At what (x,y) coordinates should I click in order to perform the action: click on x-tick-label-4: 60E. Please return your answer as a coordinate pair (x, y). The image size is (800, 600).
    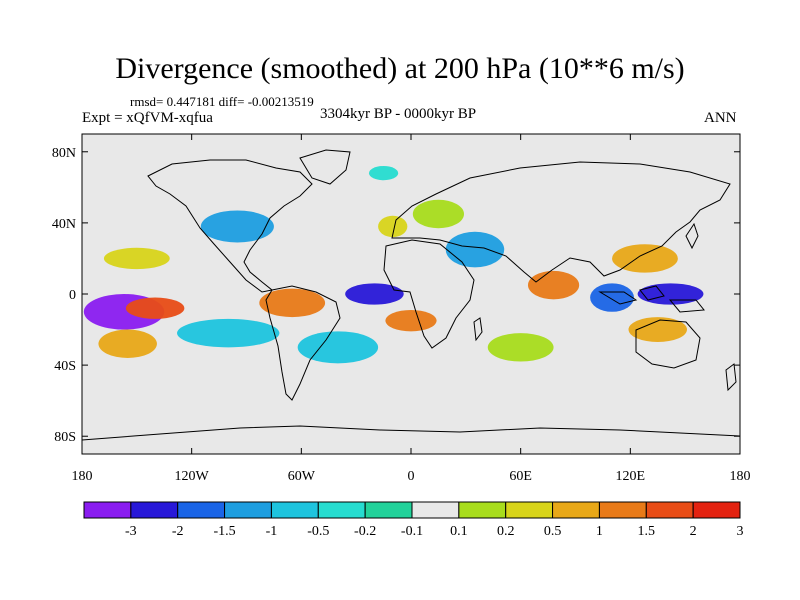
    Looking at the image, I should click on (520, 476).